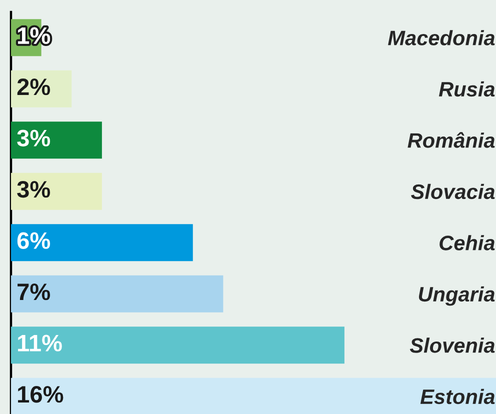 Image resolution: width=496 pixels, height=414 pixels. Describe the element at coordinates (33, 87) in the screenshot. I see `data-label: 2%` at that location.